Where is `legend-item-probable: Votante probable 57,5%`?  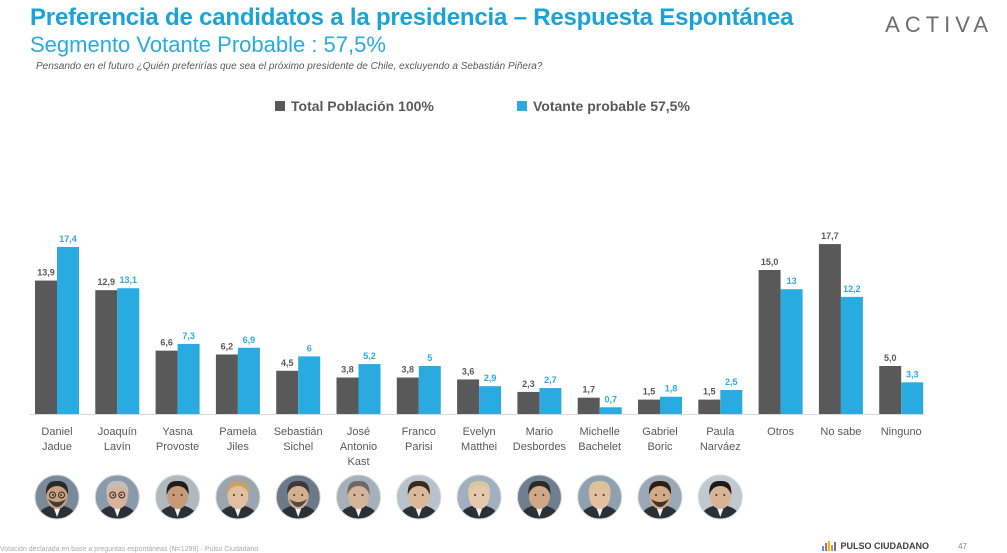
legend-item-probable: Votante probable 57,5% is located at coordinates (603, 106).